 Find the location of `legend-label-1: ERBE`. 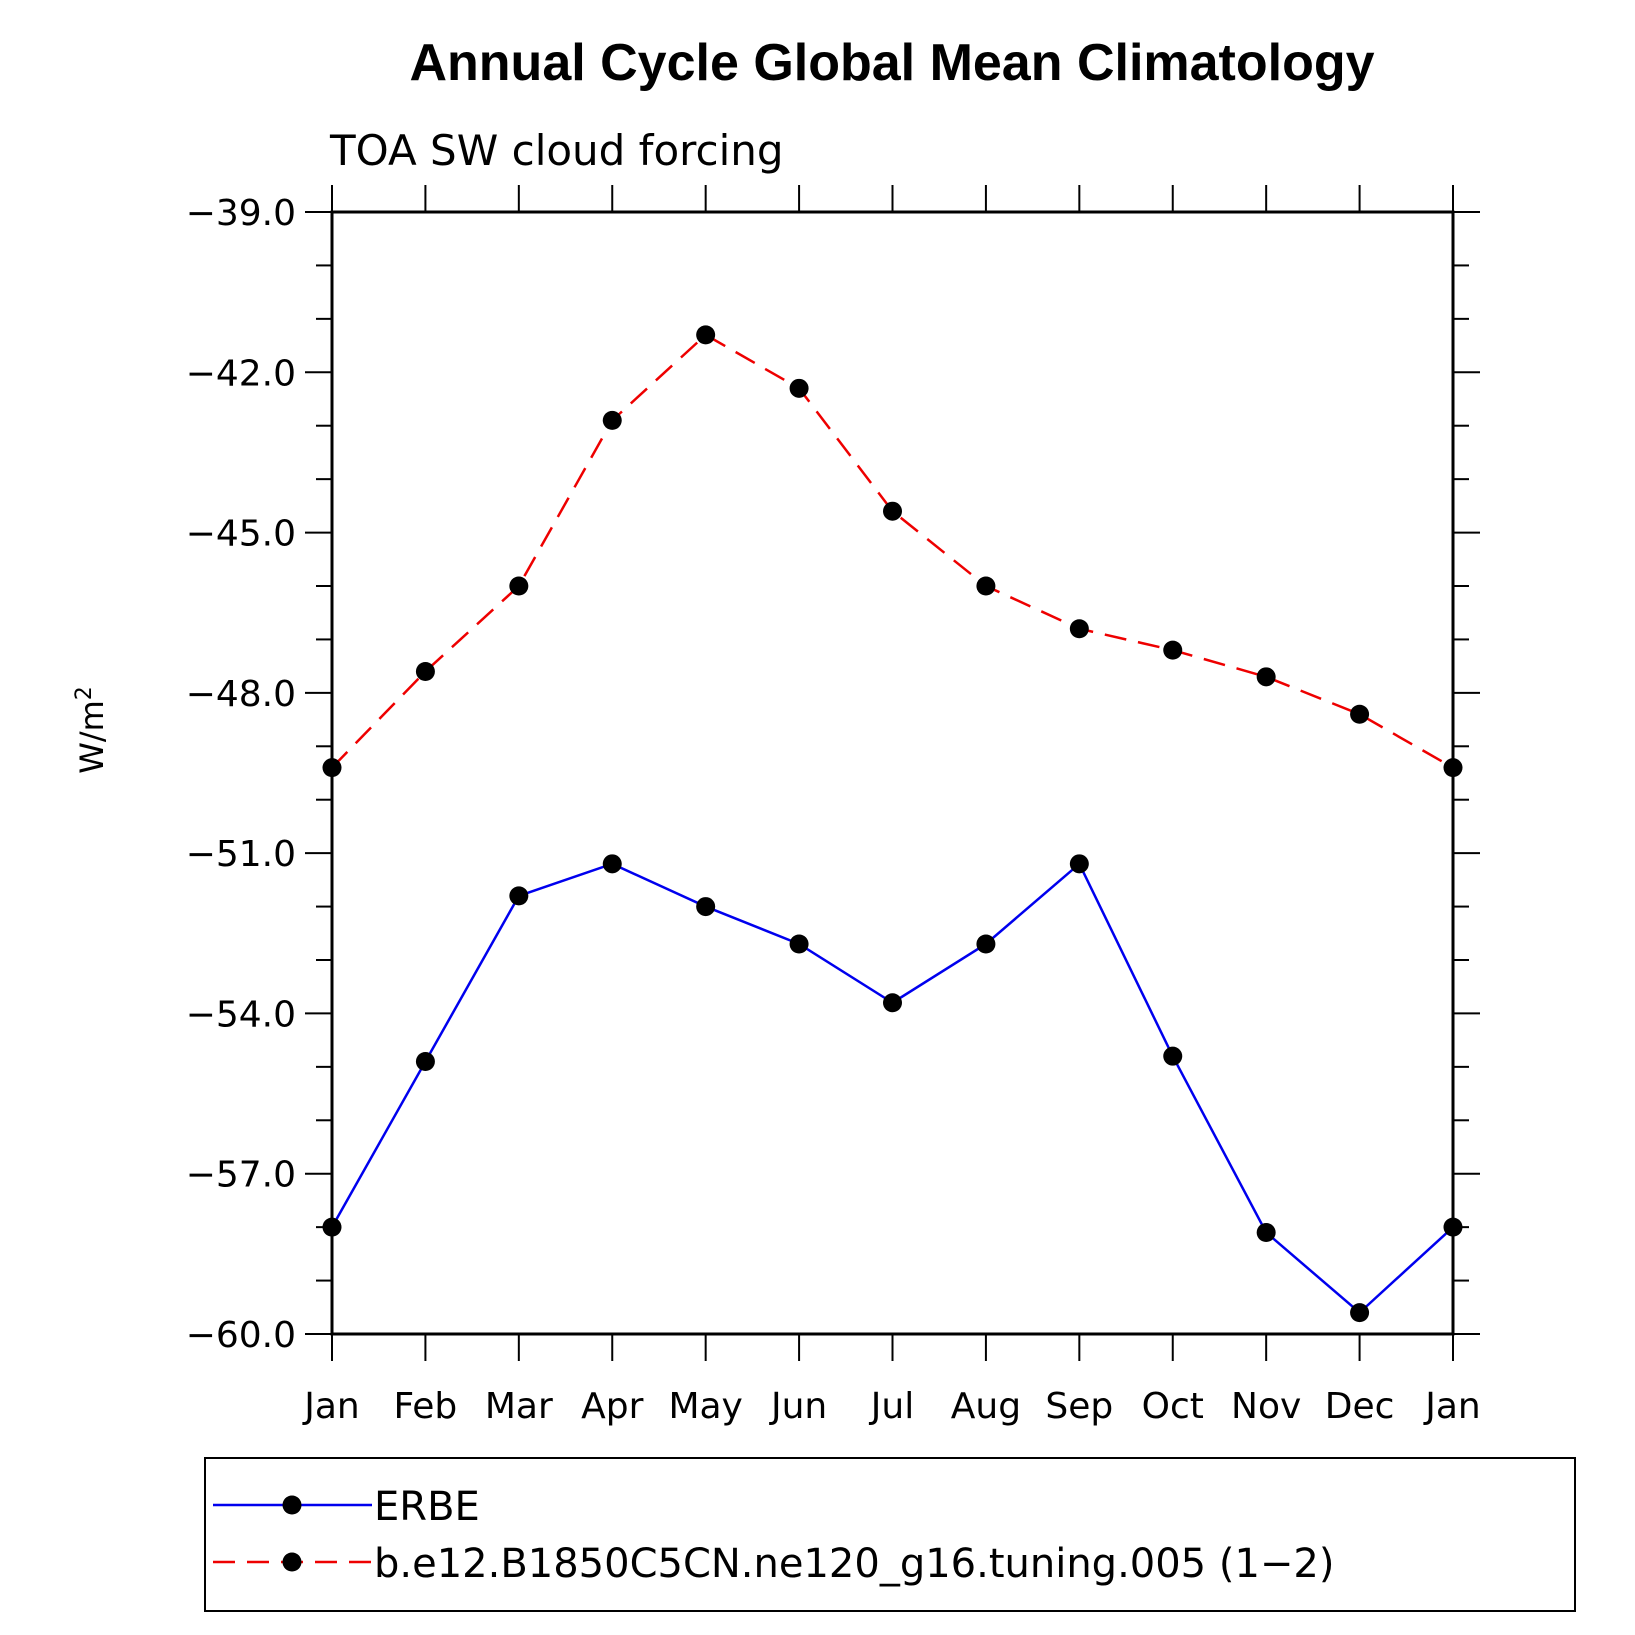

legend-label-1: ERBE is located at coordinates (427, 1507).